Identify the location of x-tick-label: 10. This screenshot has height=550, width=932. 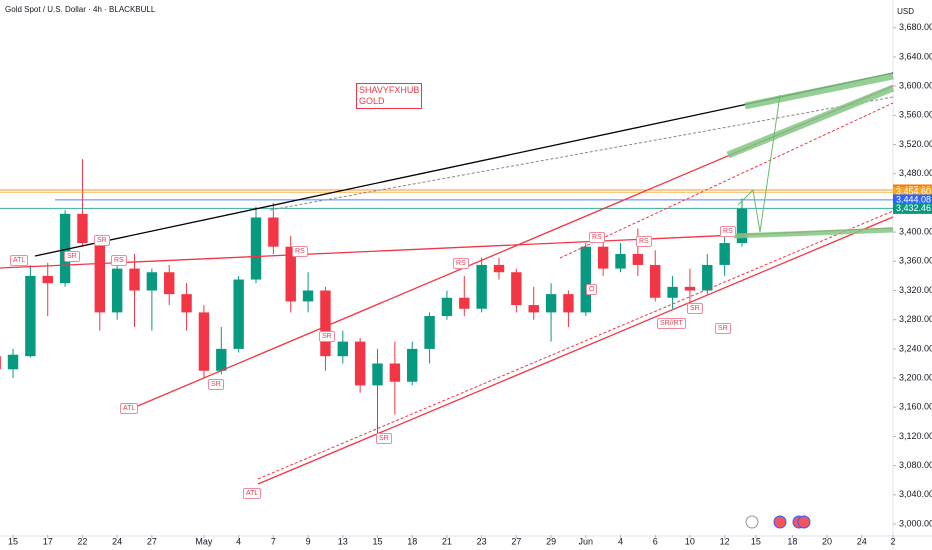
(690, 541).